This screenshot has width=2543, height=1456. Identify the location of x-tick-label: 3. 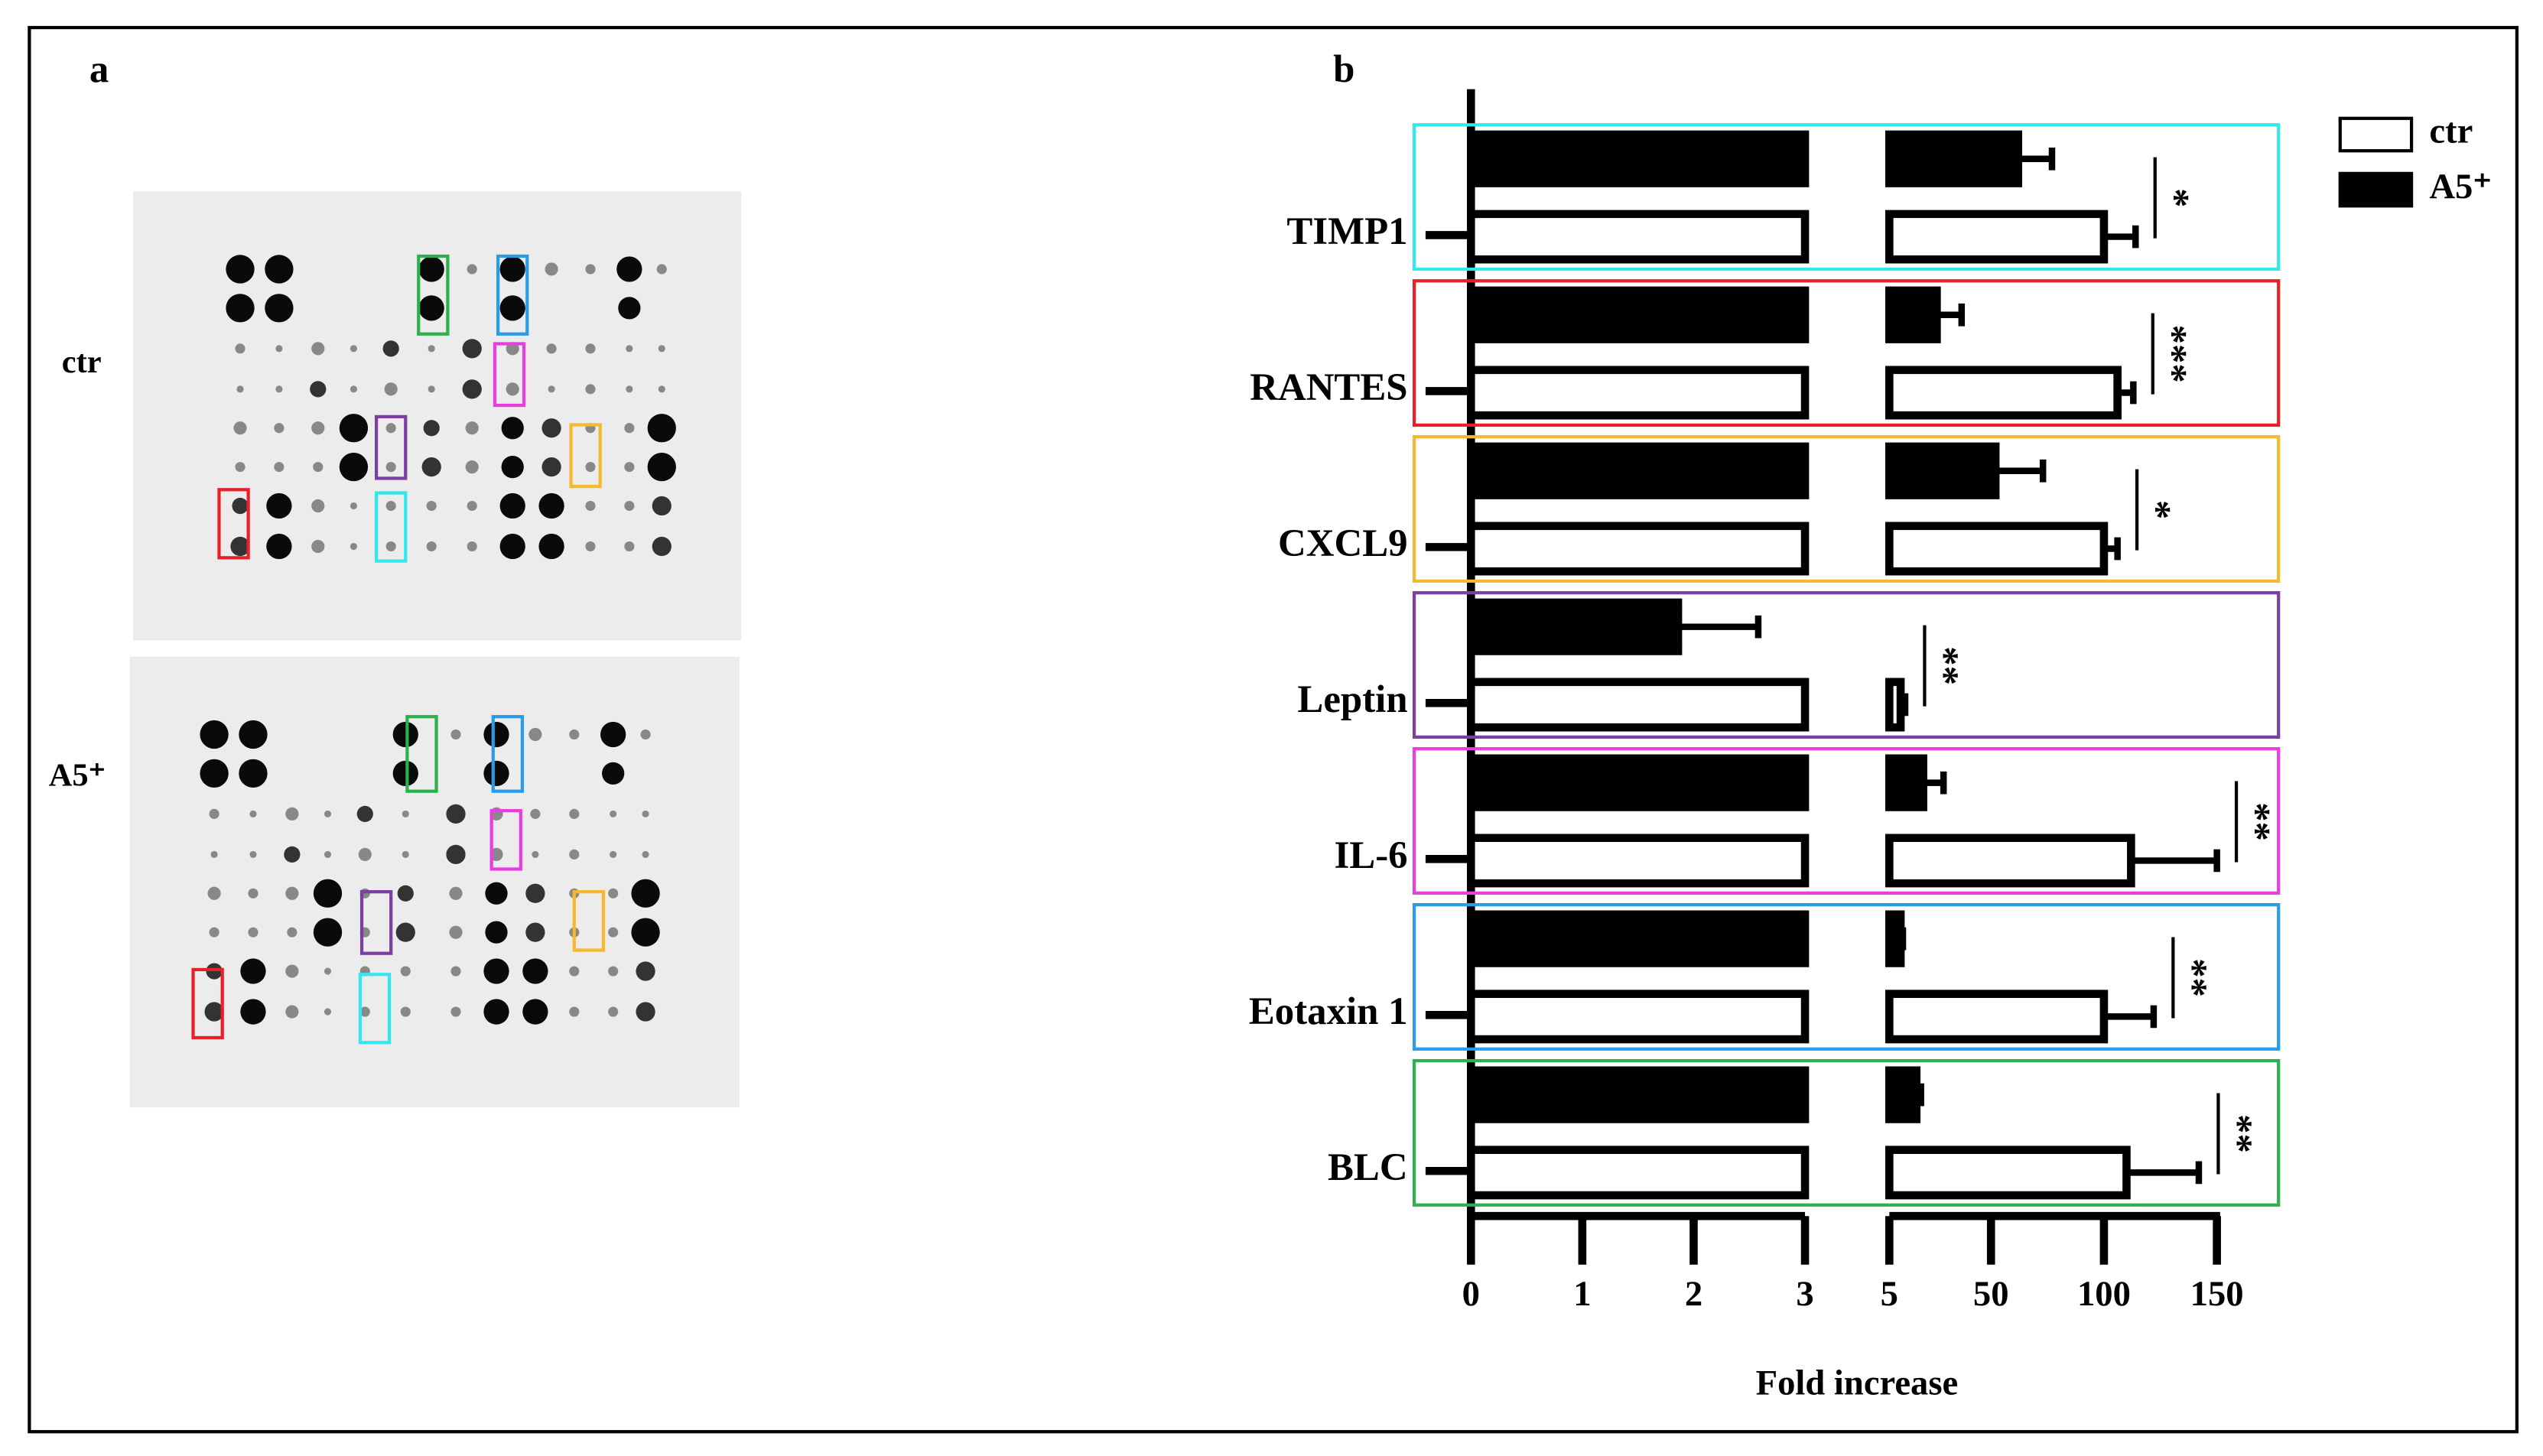
(1804, 1294).